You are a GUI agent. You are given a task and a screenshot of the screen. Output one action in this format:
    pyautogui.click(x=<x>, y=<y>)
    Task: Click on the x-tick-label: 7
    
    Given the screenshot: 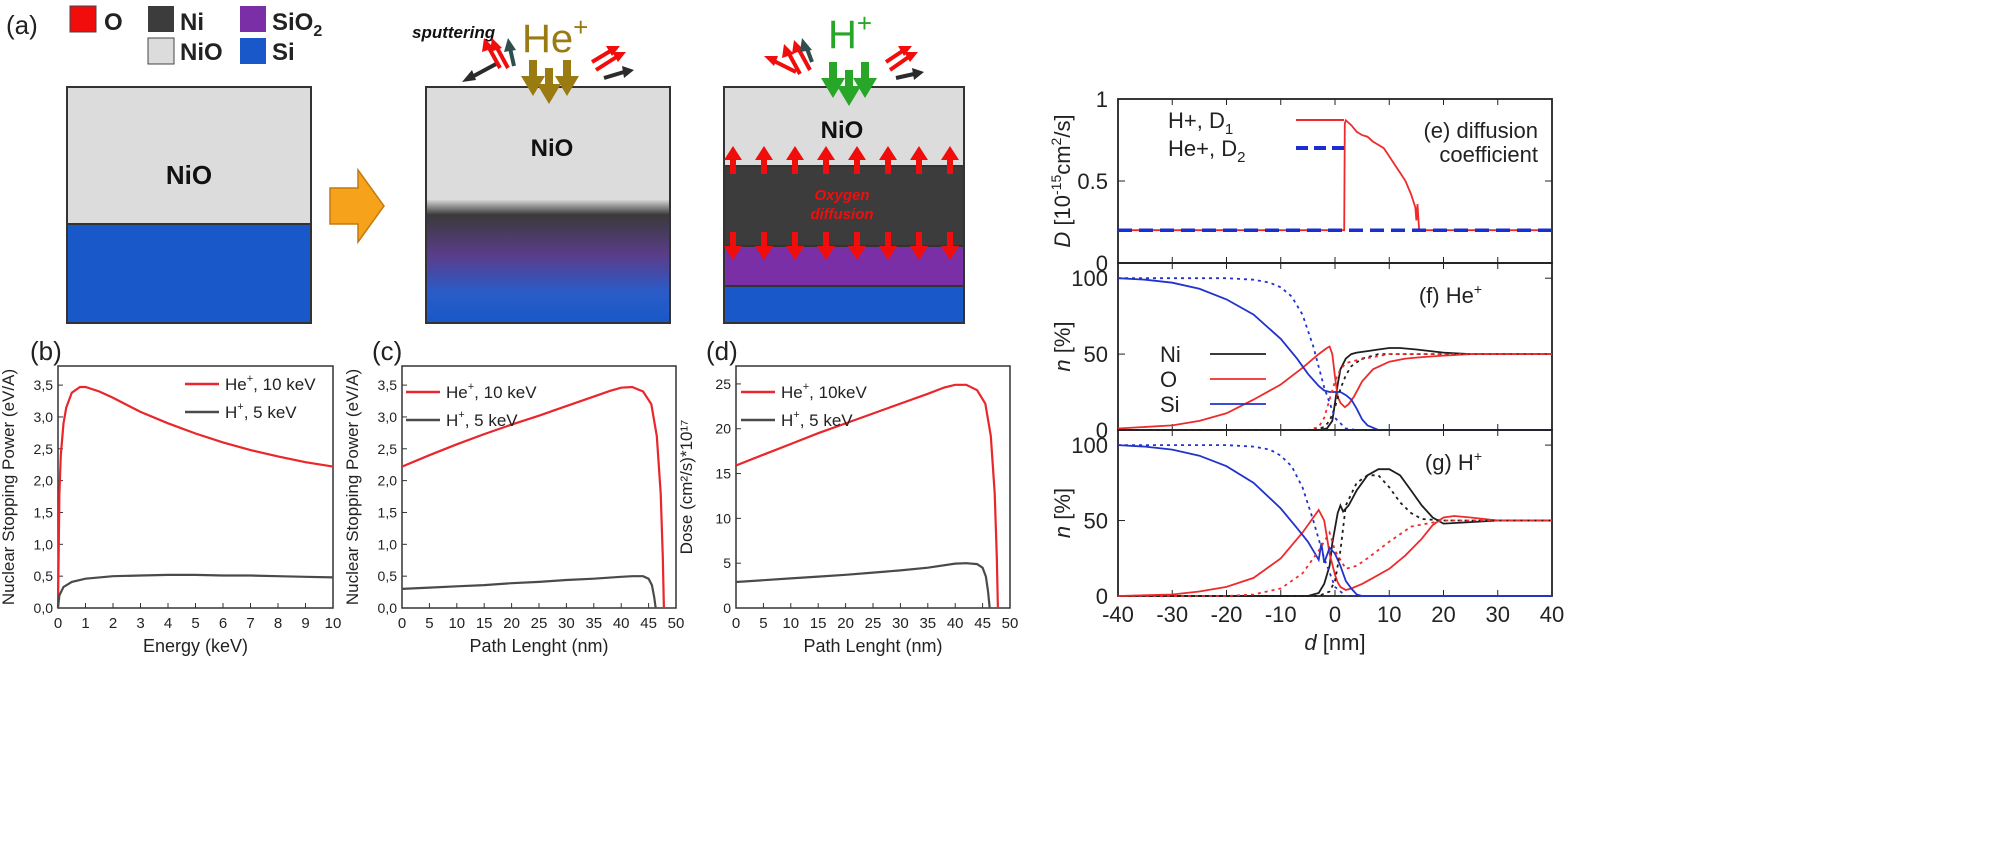 What is the action you would take?
    pyautogui.click(x=250, y=623)
    